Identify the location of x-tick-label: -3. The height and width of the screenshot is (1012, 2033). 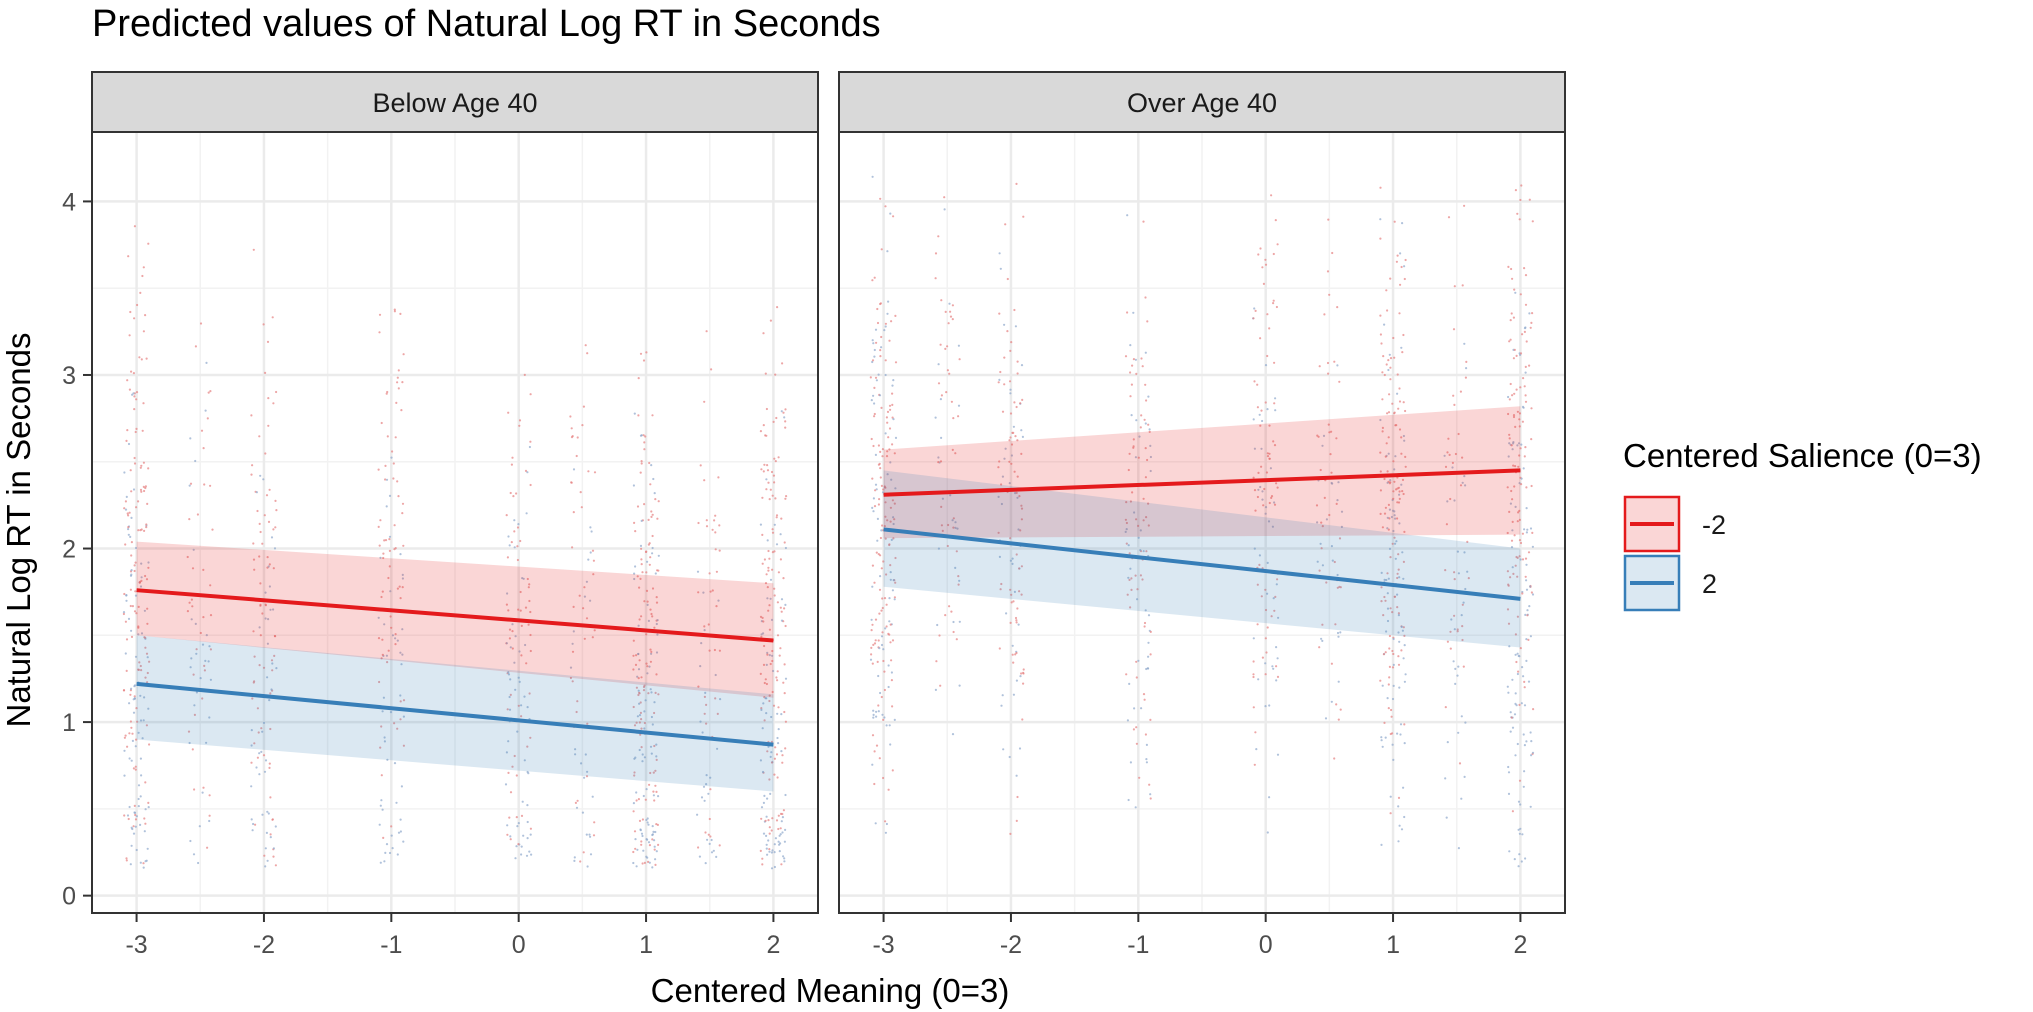
(883, 945).